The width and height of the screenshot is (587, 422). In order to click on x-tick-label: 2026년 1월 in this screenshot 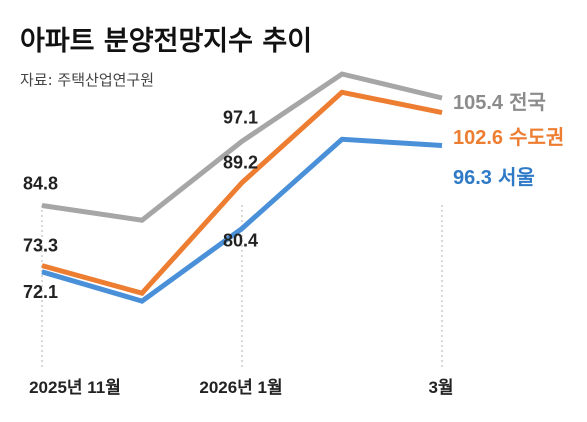, I will do `click(240, 387)`.